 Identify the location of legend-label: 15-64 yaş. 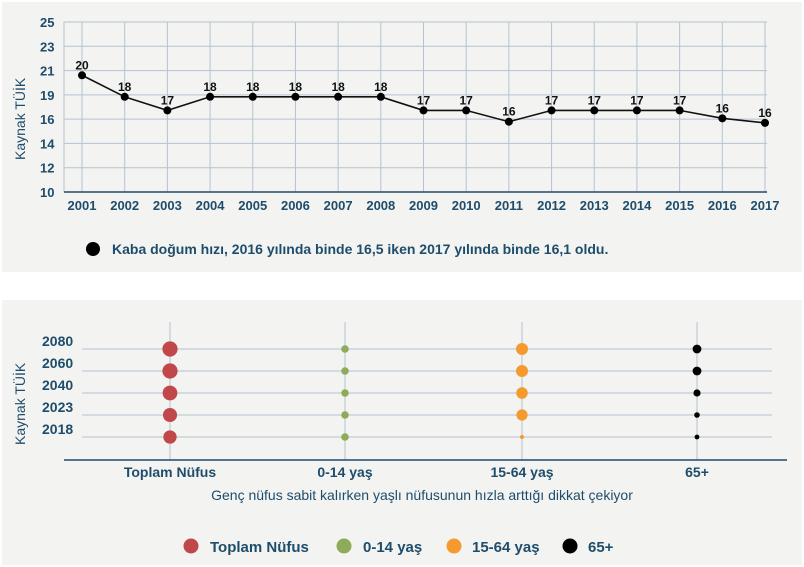
(506, 547).